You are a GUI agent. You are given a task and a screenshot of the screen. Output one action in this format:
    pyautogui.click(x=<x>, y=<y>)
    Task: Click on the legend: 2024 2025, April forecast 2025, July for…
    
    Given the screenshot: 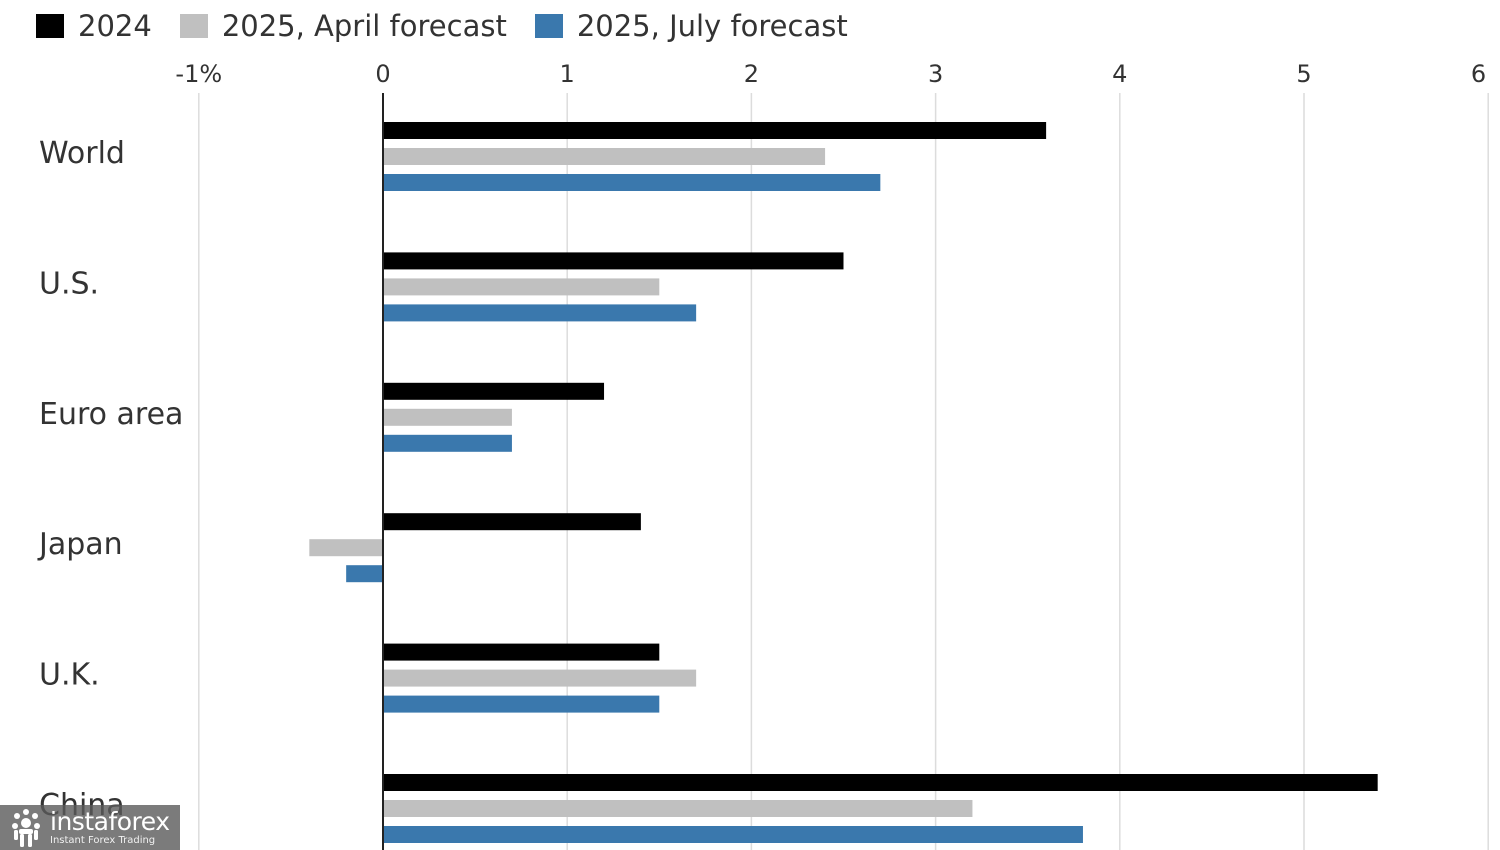 What is the action you would take?
    pyautogui.click(x=456, y=26)
    